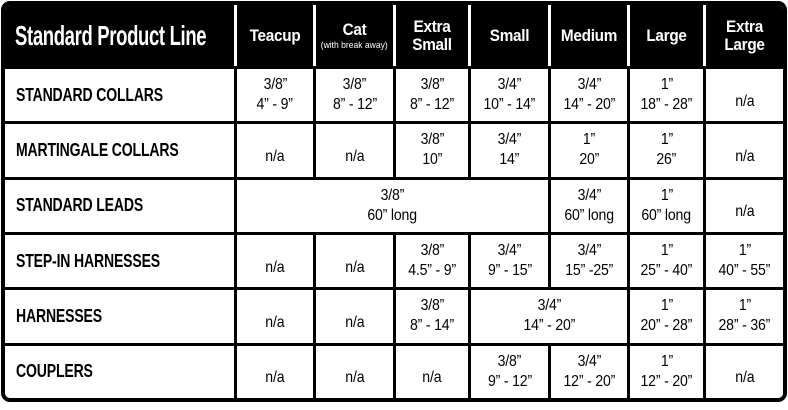  I want to click on row-label-cell-couplers: COUPLERS, so click(119, 370).